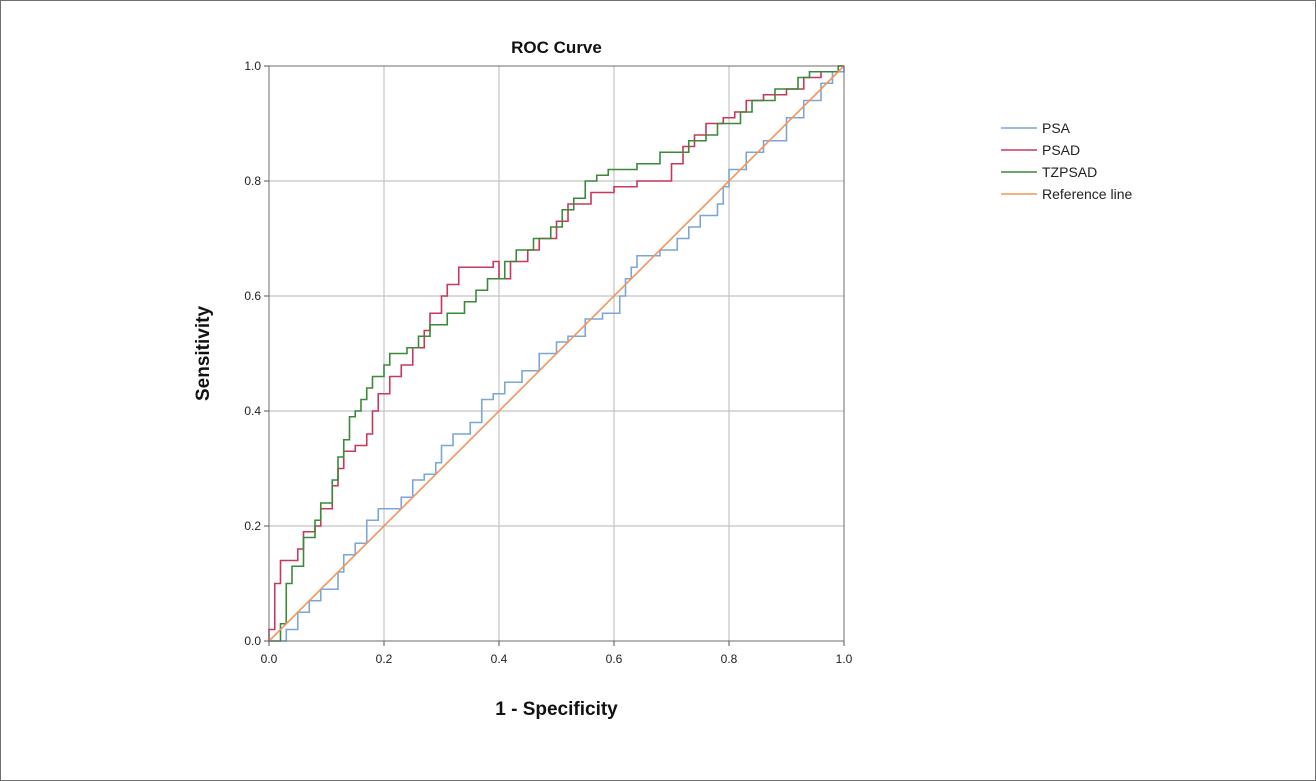 This screenshot has height=781, width=1316. Describe the element at coordinates (614, 659) in the screenshot. I see `x-tick-label: 0.6` at that location.